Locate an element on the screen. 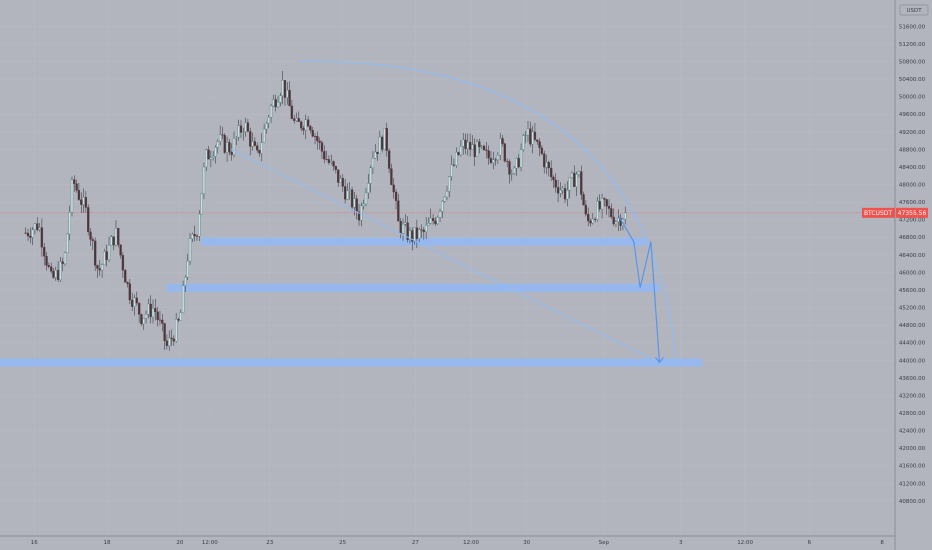 This screenshot has height=550, width=932. x-tick-label: 20 is located at coordinates (179, 543).